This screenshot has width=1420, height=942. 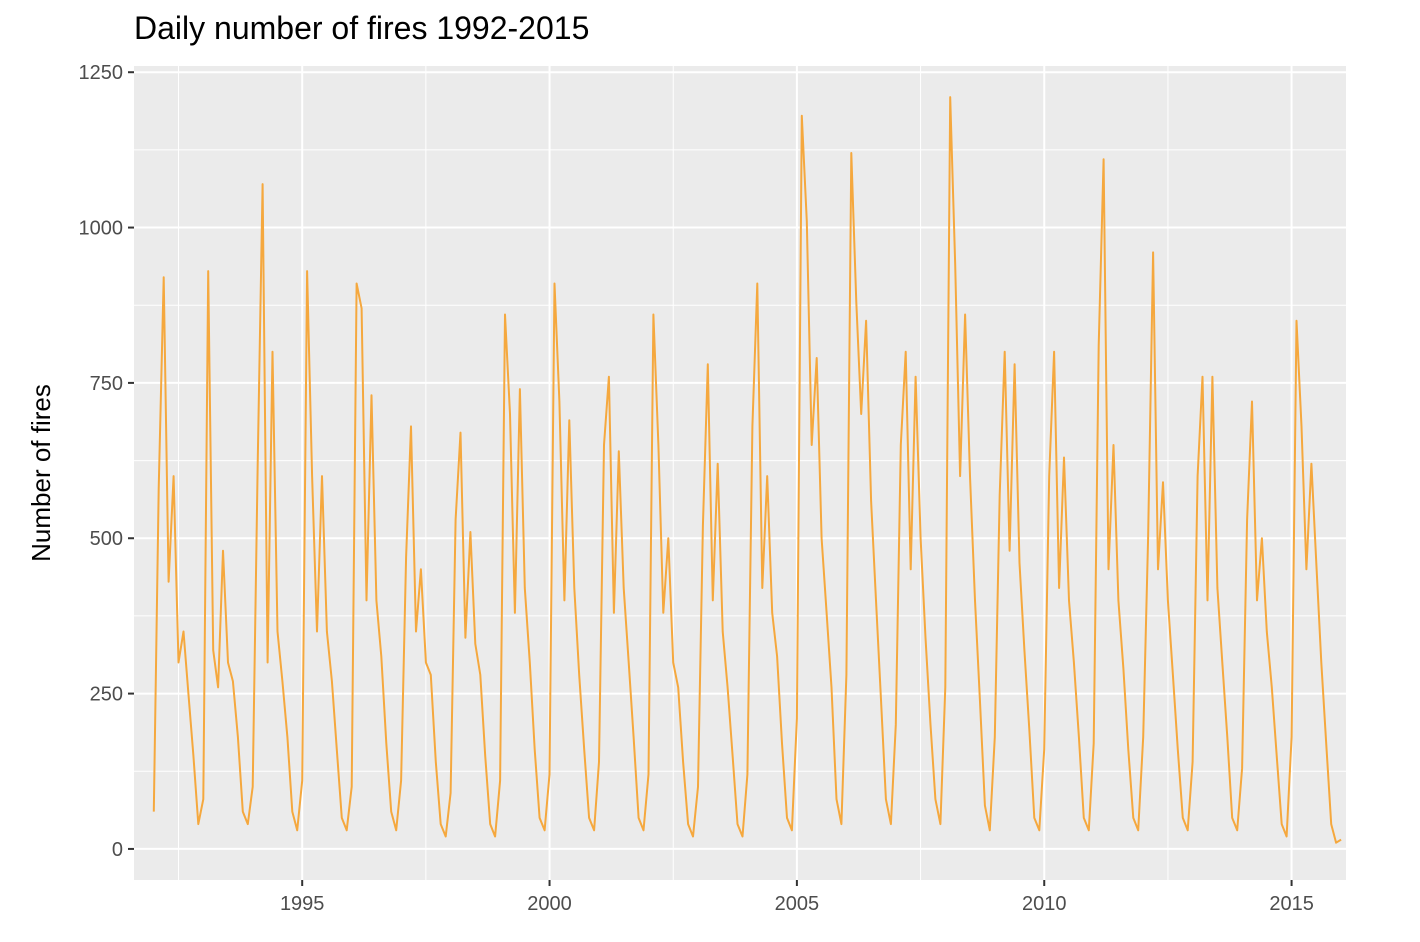 I want to click on x-tick-label: 2005, so click(x=797, y=904).